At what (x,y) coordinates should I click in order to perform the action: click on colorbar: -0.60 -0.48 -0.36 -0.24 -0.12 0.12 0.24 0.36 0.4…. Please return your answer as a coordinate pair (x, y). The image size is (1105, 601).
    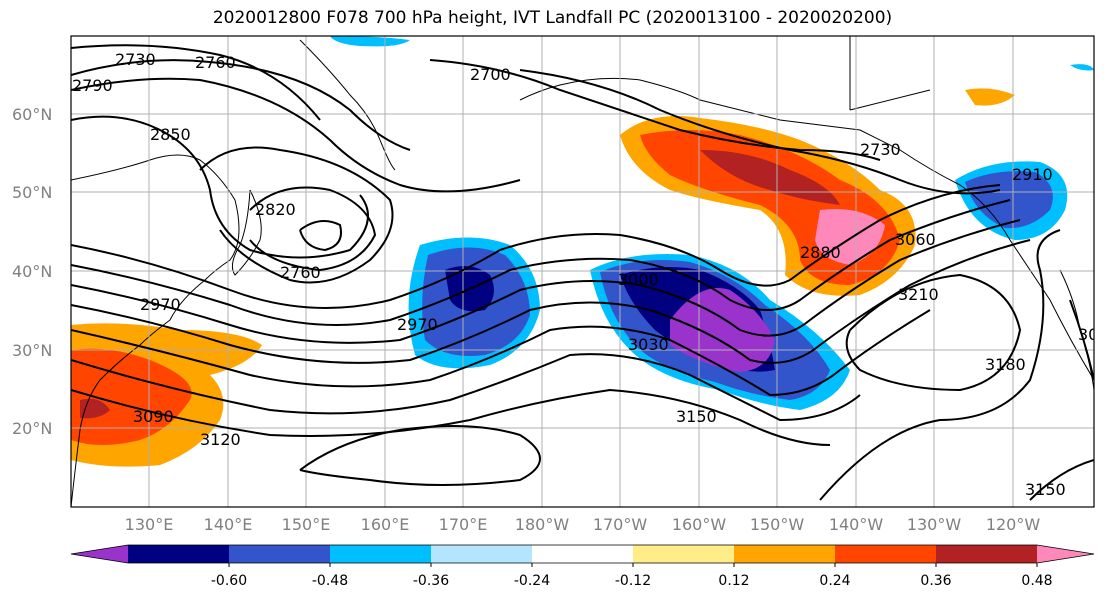
    Looking at the image, I should click on (582, 566).